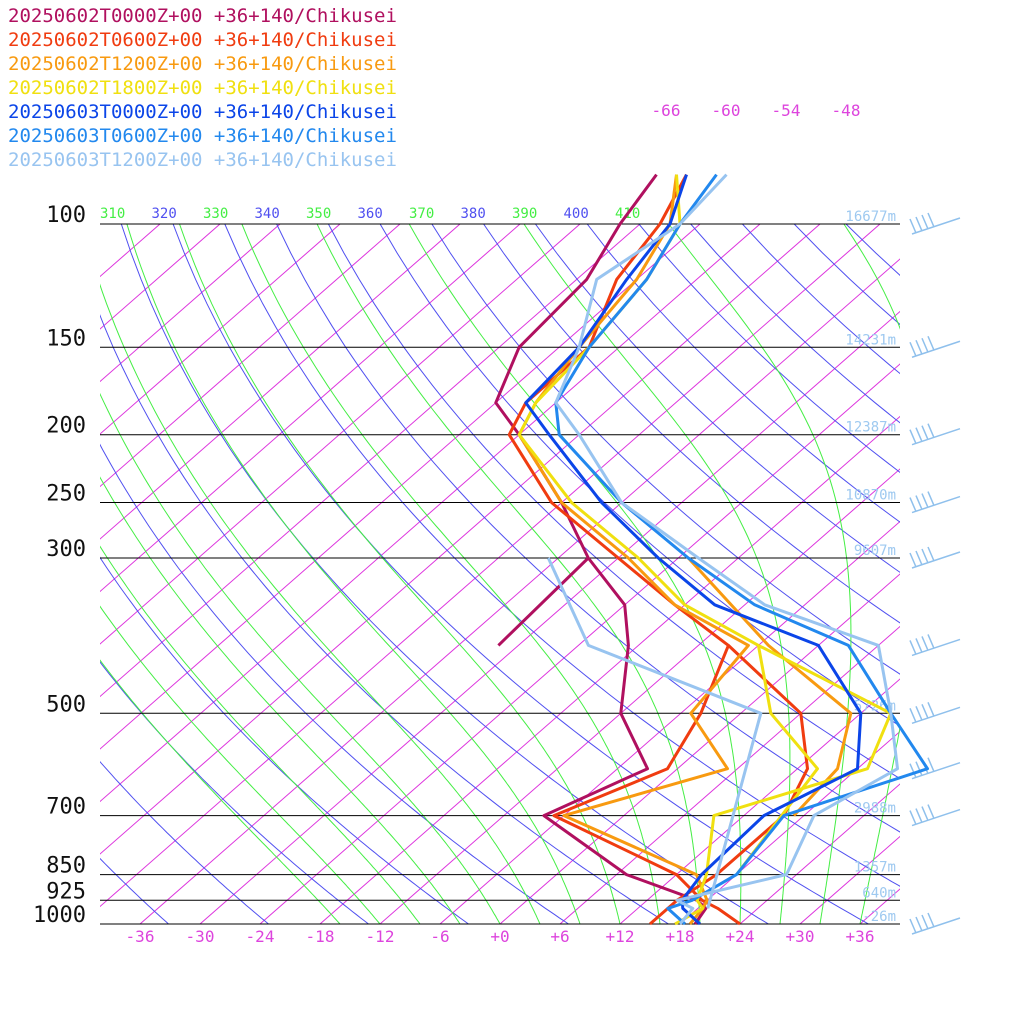 Image resolution: width=1024 pixels, height=1024 pixels. I want to click on theta-label: 310, so click(112, 214).